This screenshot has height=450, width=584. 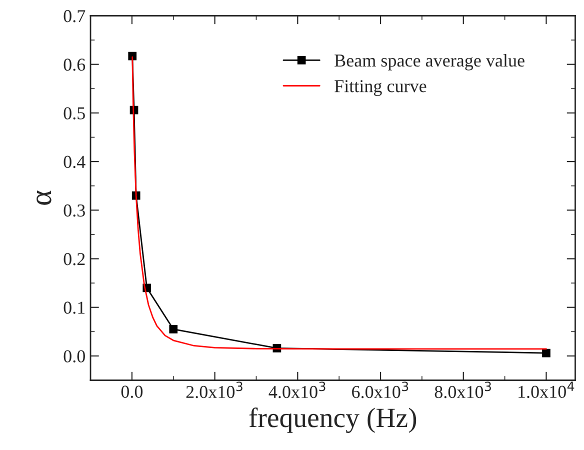 I want to click on x-tick-label: 0.0, so click(x=132, y=392).